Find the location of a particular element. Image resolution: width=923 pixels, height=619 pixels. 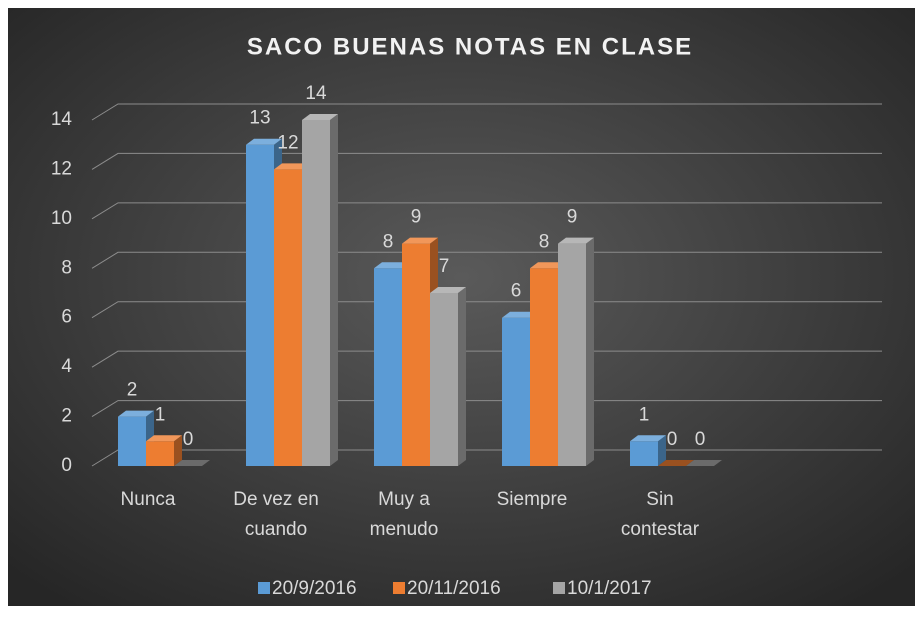

x-tick-label: De vez en cuando is located at coordinates (276, 514).